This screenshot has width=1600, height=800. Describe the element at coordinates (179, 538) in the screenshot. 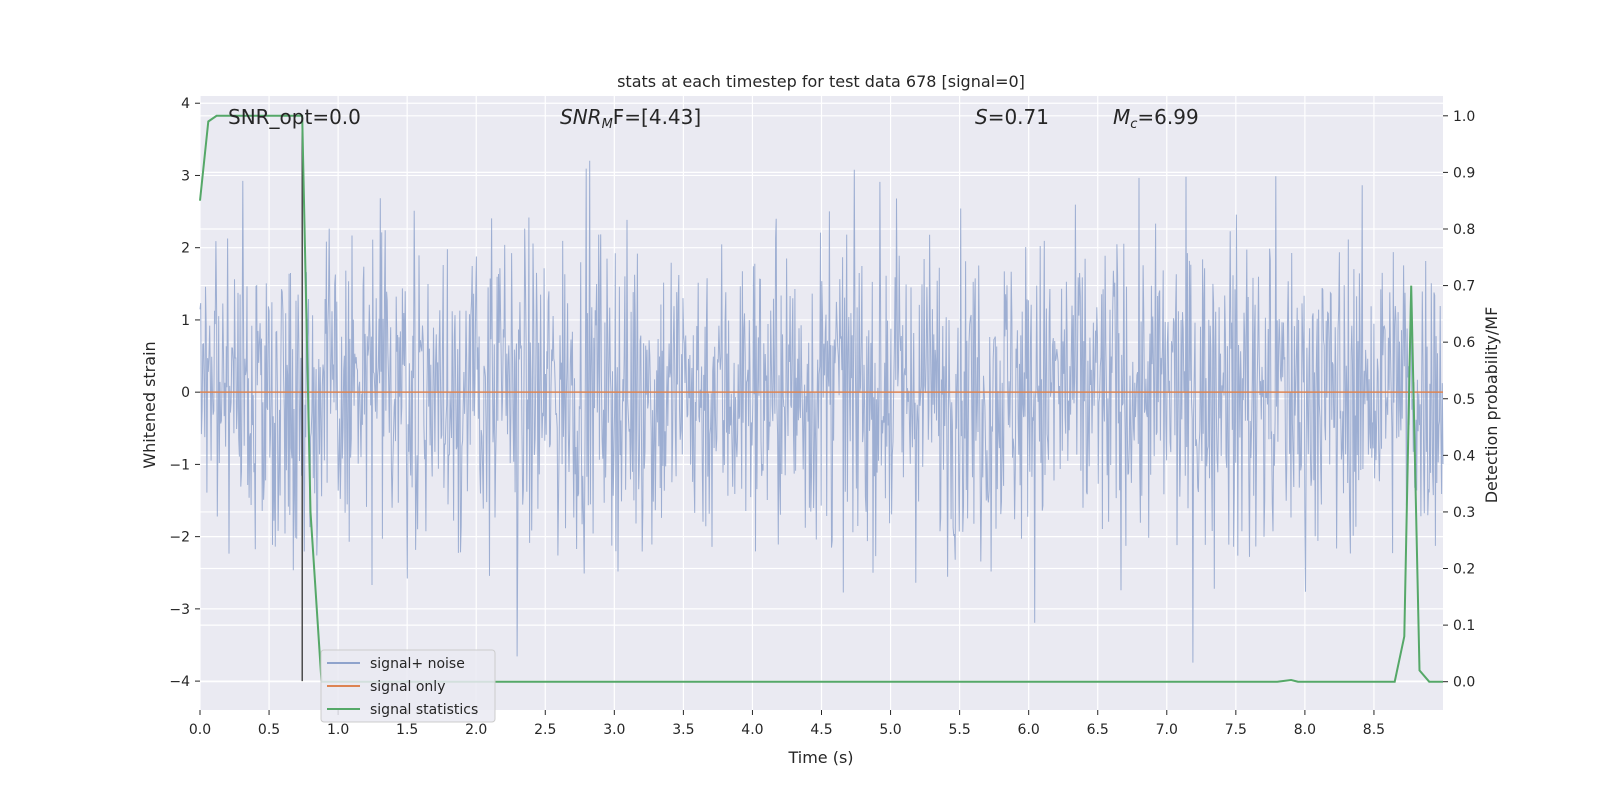

I see `y-left-tick-label-6: −2` at that location.